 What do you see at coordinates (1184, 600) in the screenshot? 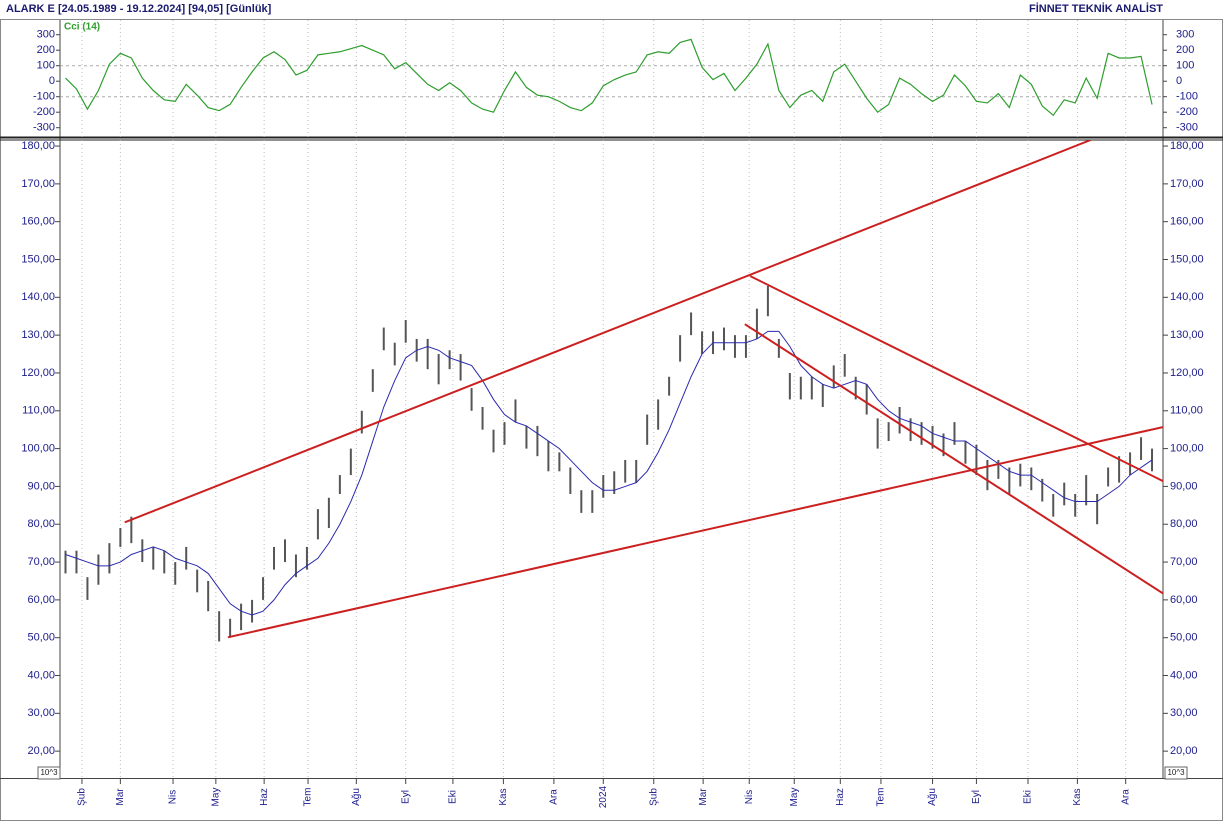
I see `y2-tick-label: 60,00` at bounding box center [1184, 600].